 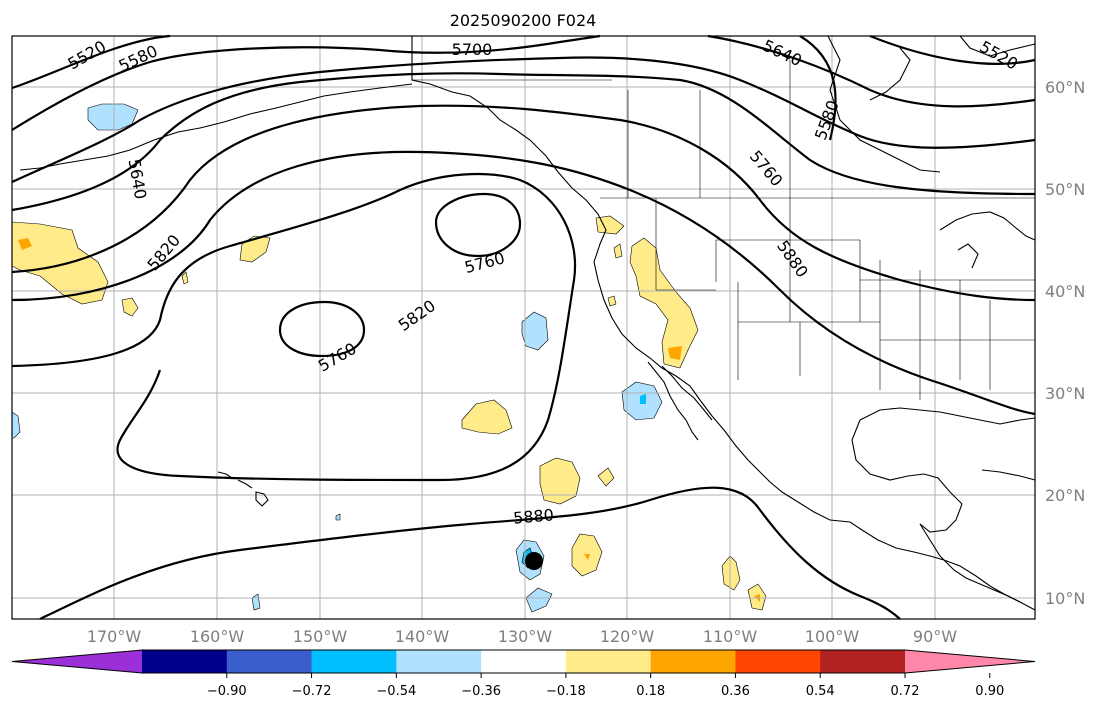 I want to click on colorbar-tick-label: 0.18, so click(x=650, y=691).